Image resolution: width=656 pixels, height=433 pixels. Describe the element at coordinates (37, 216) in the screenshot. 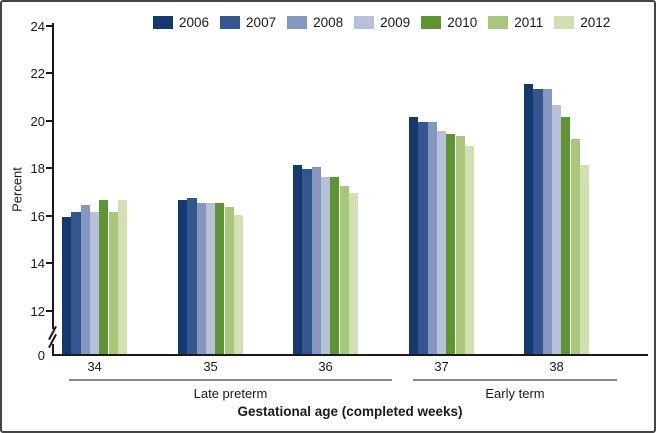

I see `y-tick-label: 16` at that location.